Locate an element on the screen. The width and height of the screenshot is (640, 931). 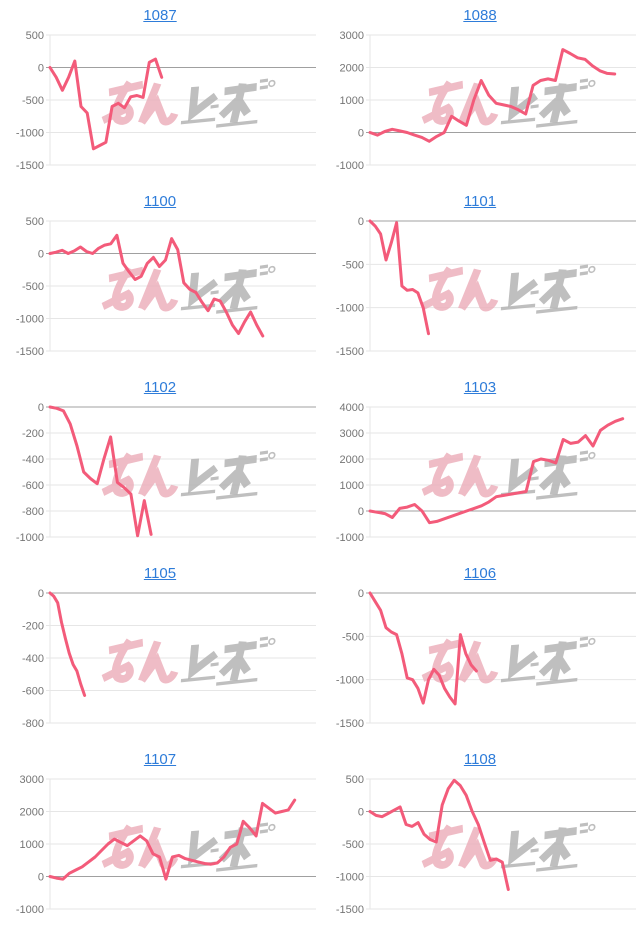
chart-link-1107: 1107 is located at coordinates (160, 759).